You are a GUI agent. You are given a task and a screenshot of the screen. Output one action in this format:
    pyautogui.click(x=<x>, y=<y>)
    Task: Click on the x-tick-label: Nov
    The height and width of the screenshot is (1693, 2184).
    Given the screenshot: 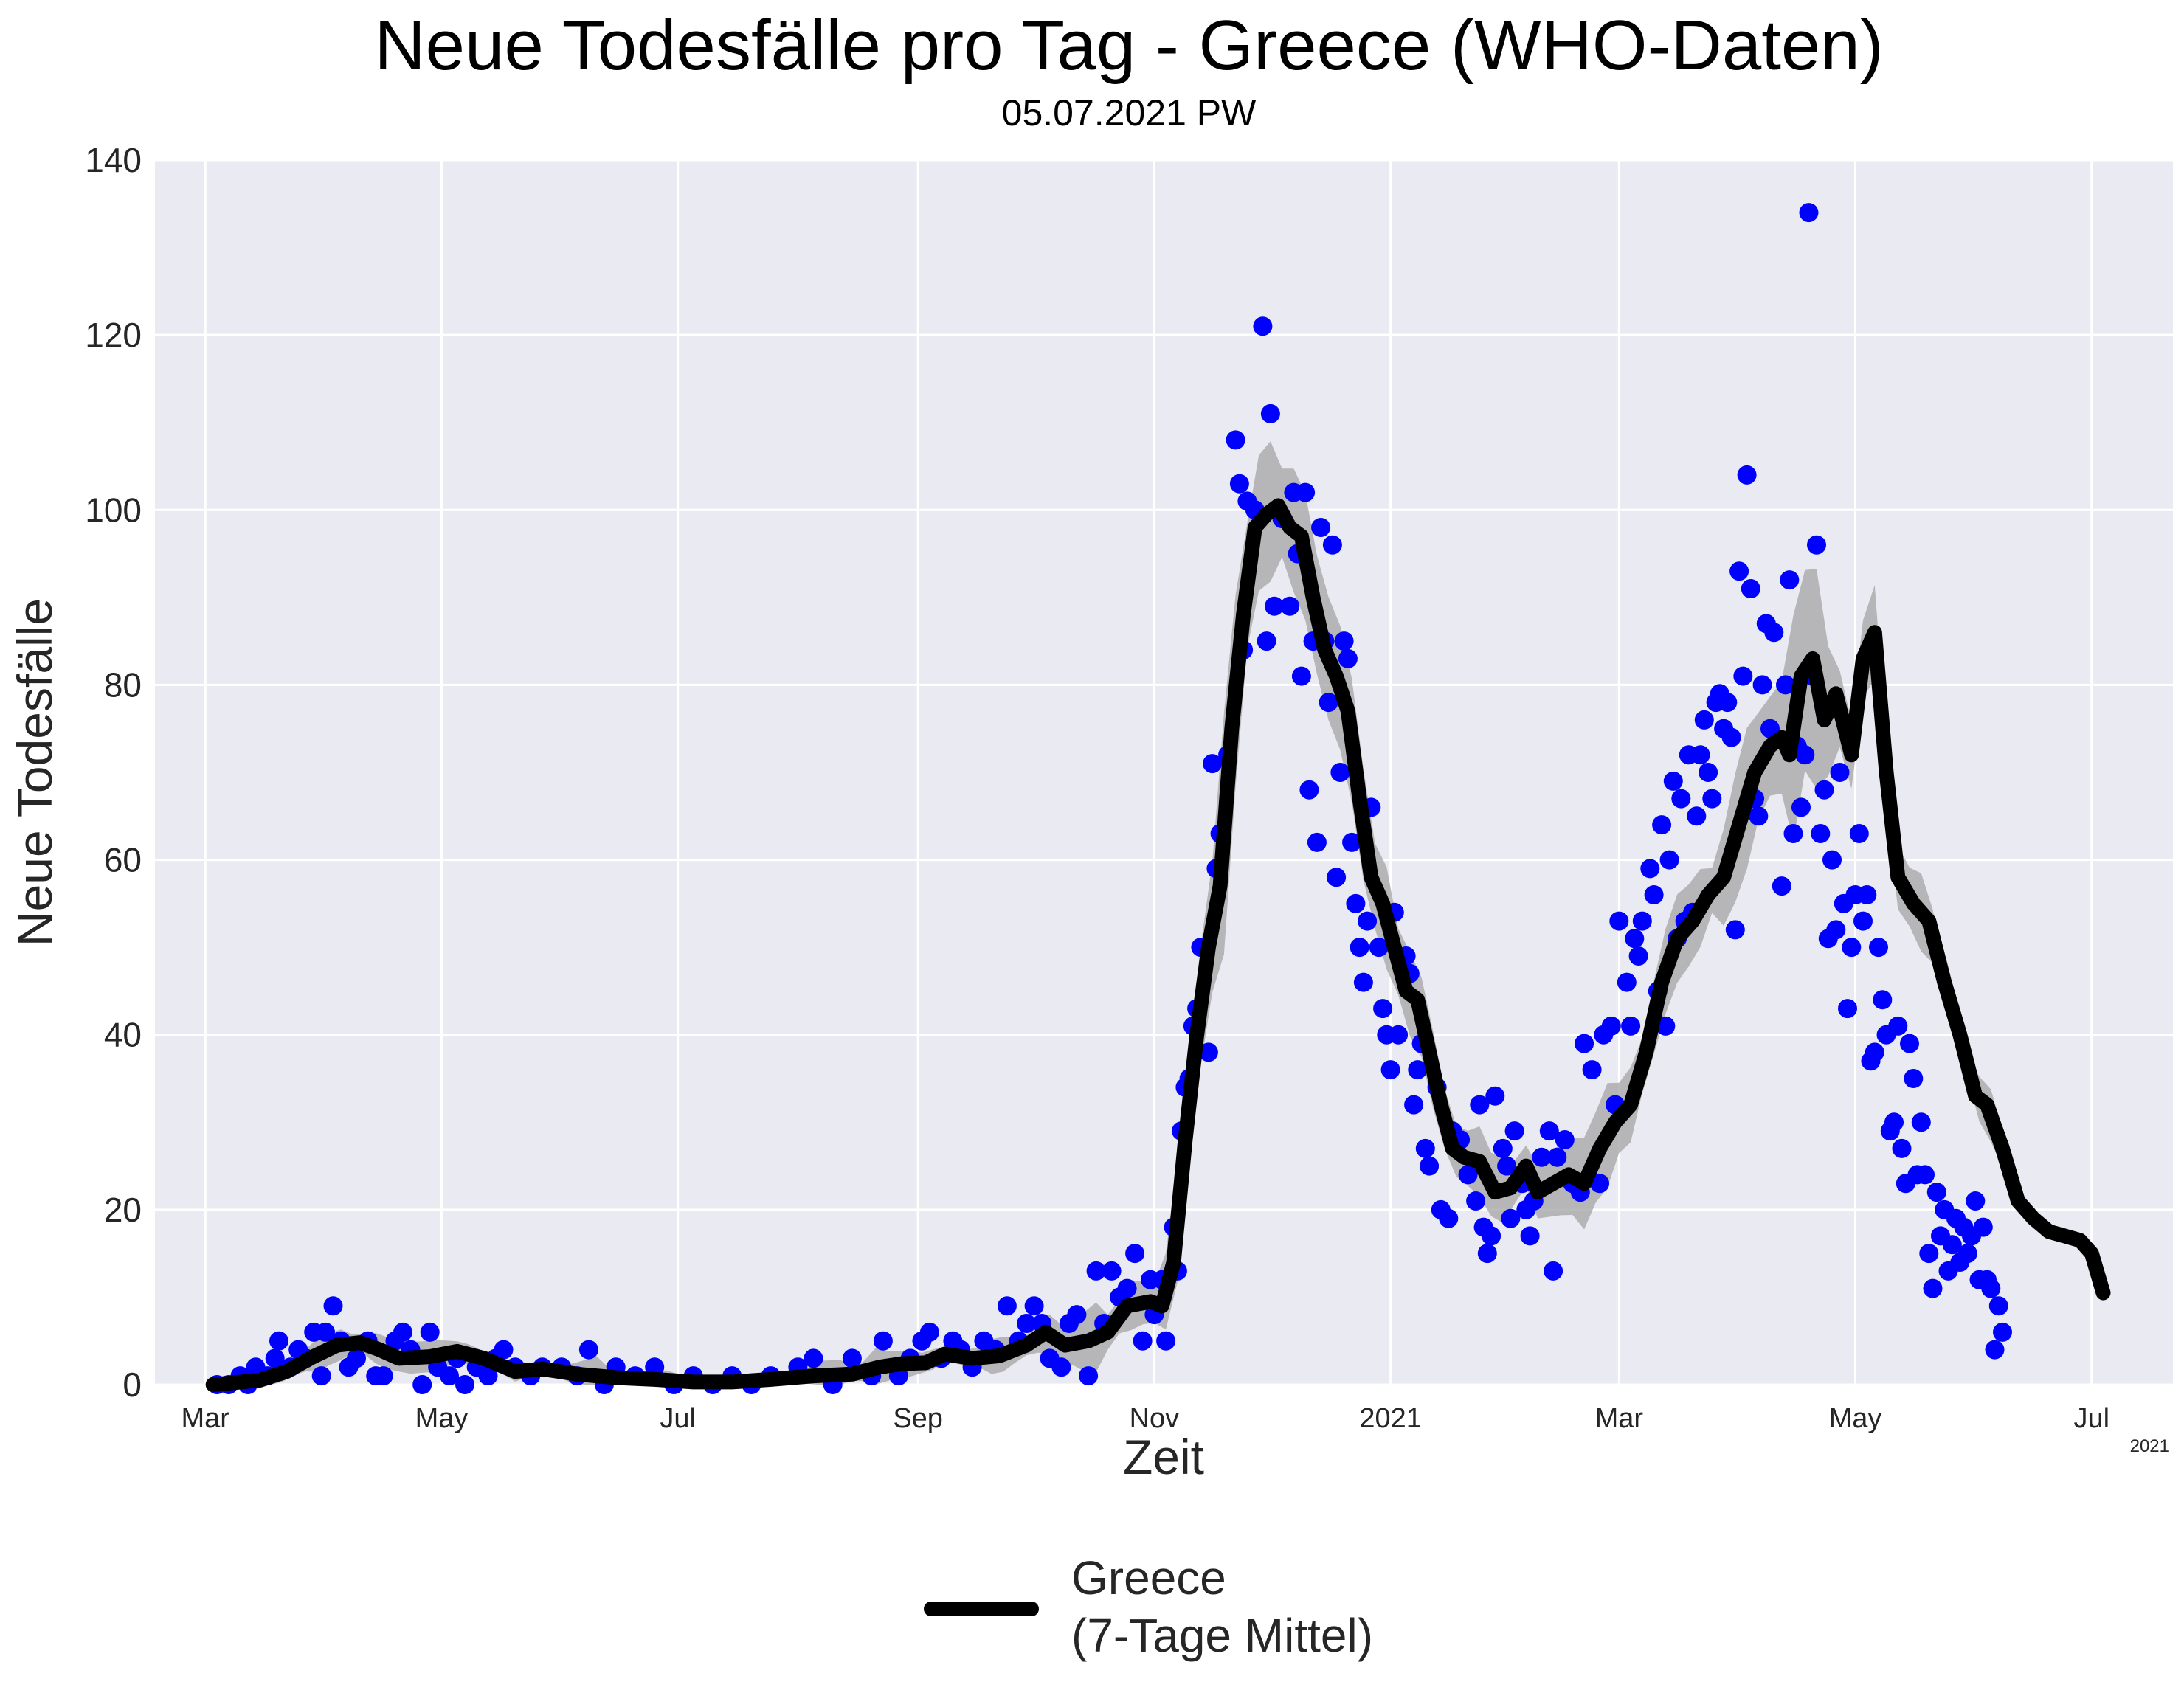 What is the action you would take?
    pyautogui.click(x=1155, y=1418)
    